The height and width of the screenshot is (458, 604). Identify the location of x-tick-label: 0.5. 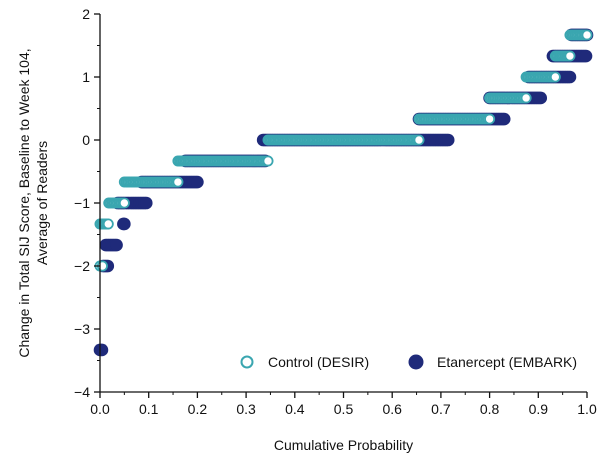
(344, 409).